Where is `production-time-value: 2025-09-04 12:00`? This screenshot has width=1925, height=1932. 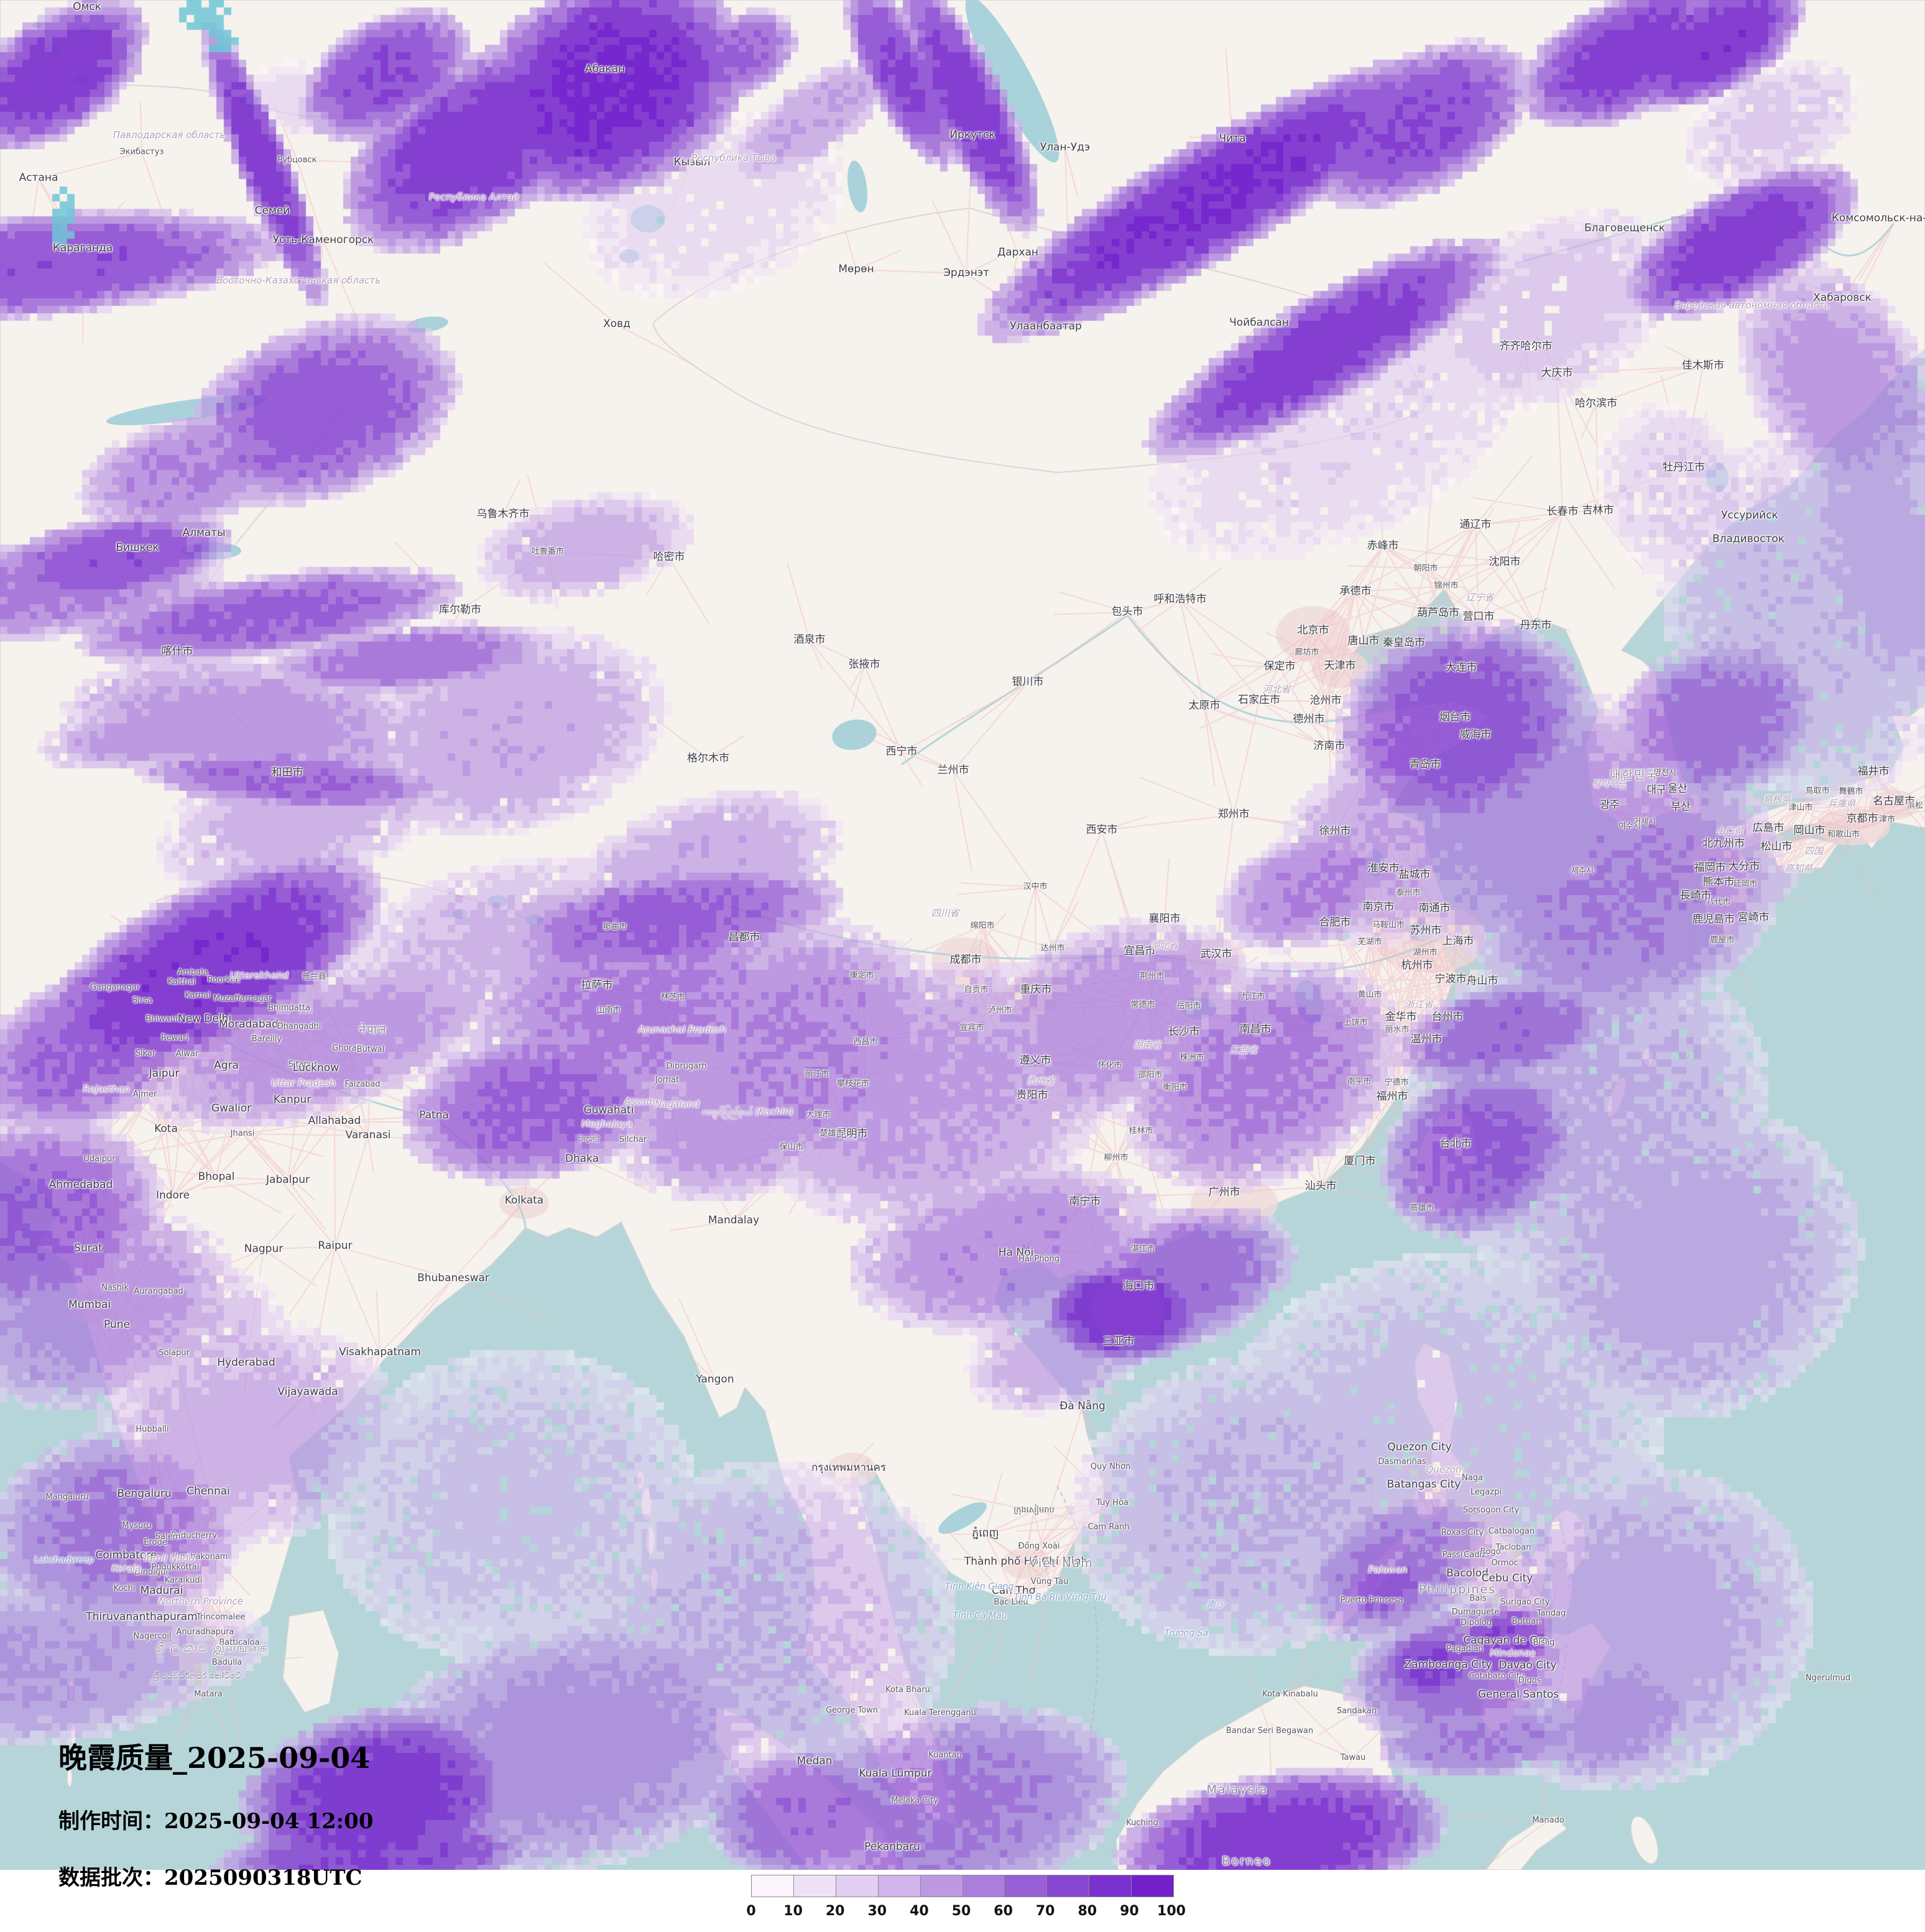 production-time-value: 2025-09-04 12:00 is located at coordinates (269, 1821).